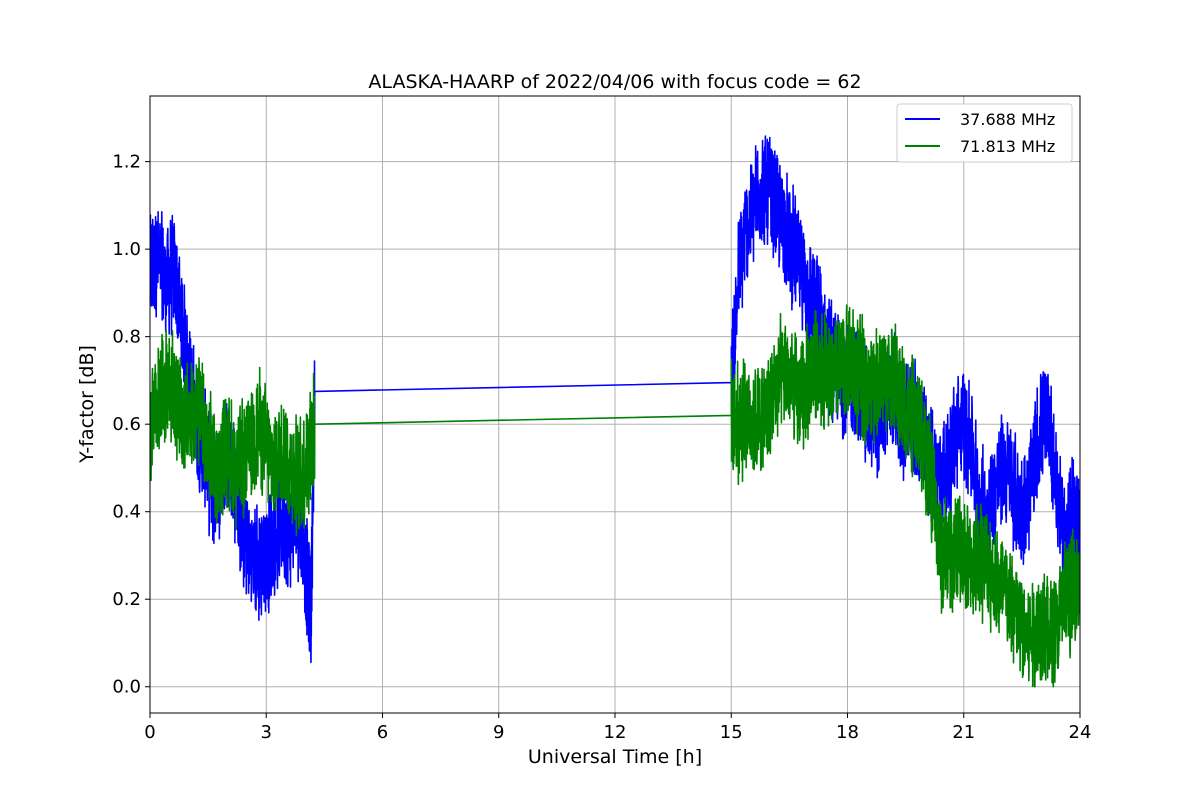 The width and height of the screenshot is (1200, 800). What do you see at coordinates (87, 404) in the screenshot?
I see `y-axis-label: Y-factor [dB]` at bounding box center [87, 404].